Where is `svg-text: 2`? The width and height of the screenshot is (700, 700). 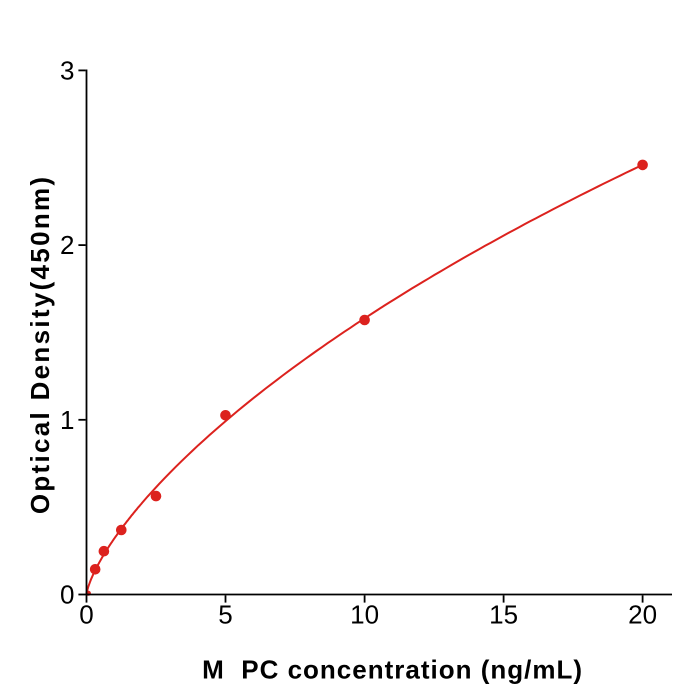 svg-text: 2 is located at coordinates (67, 245).